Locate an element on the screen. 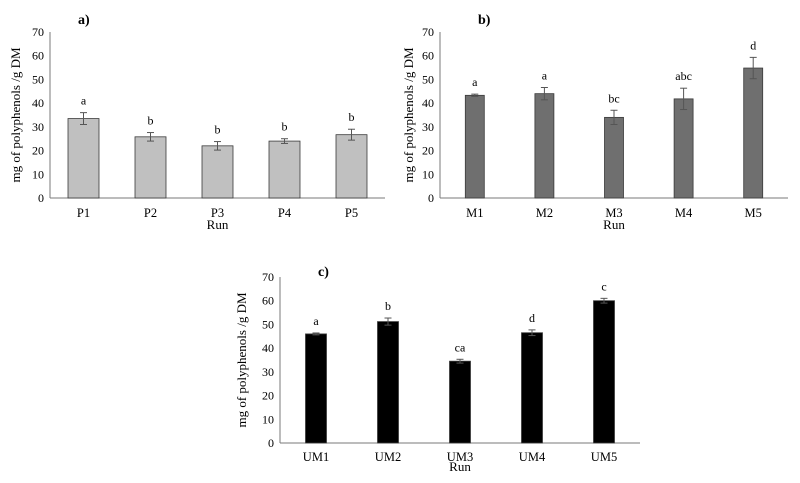 This screenshot has height=483, width=800. category-label: UM4 is located at coordinates (532, 457).